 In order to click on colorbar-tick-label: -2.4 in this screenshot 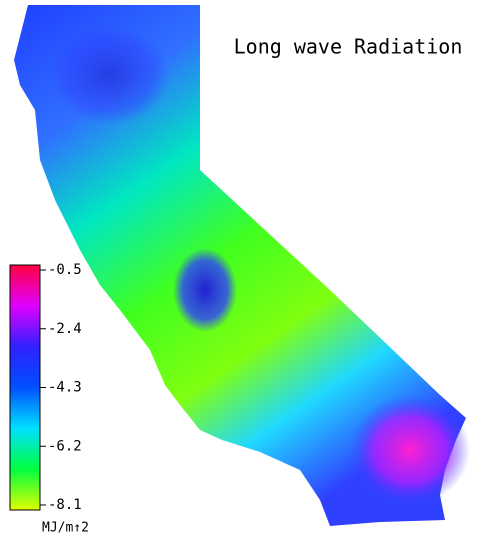, I will do `click(65, 329)`.